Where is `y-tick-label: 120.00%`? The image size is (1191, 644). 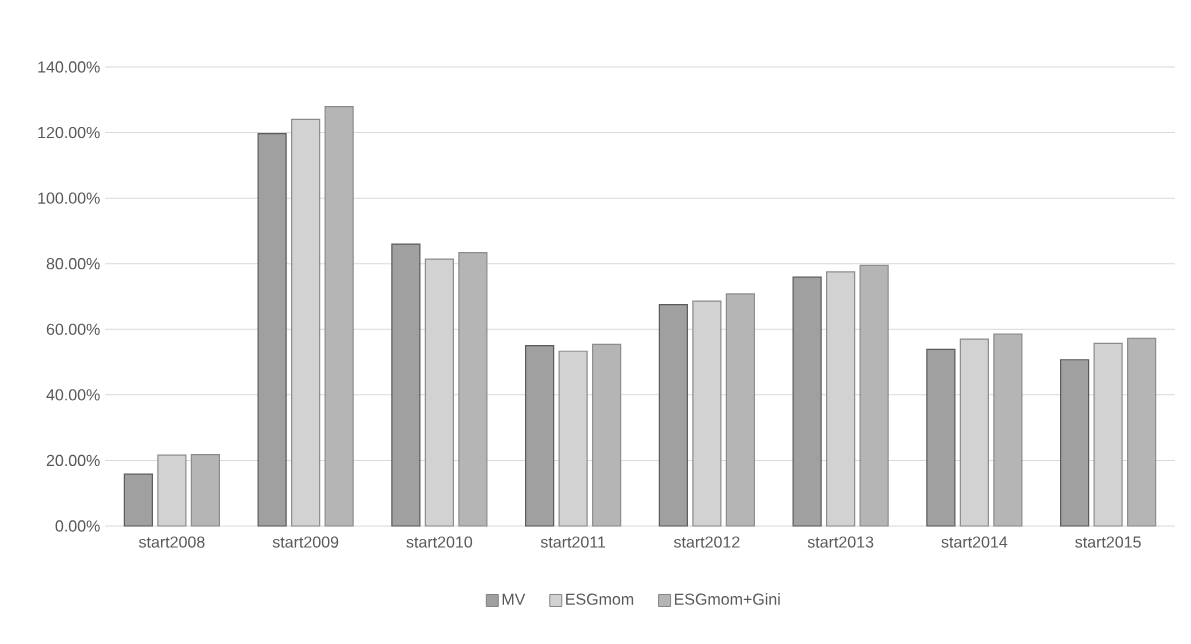
y-tick-label: 120.00% is located at coordinates (69, 132).